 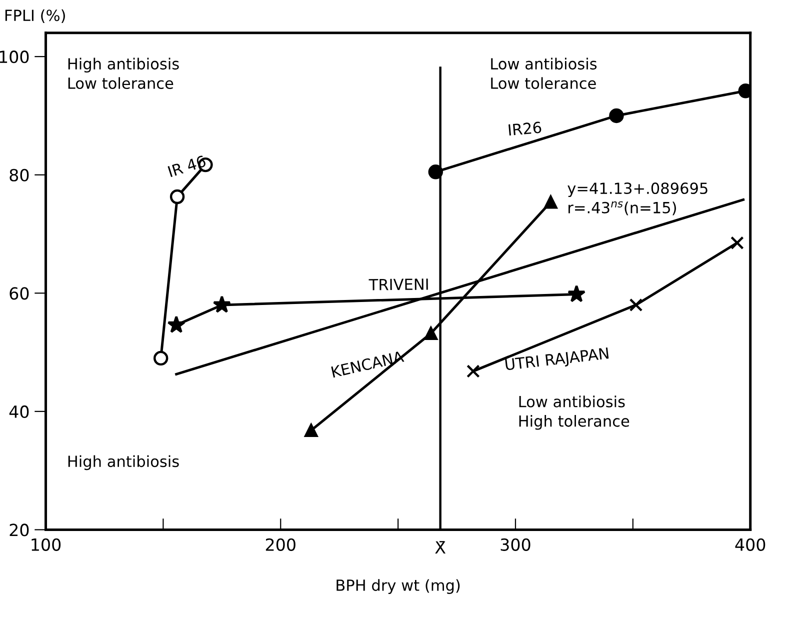 What do you see at coordinates (398, 284) in the screenshot?
I see `series-label: TRIVENI` at bounding box center [398, 284].